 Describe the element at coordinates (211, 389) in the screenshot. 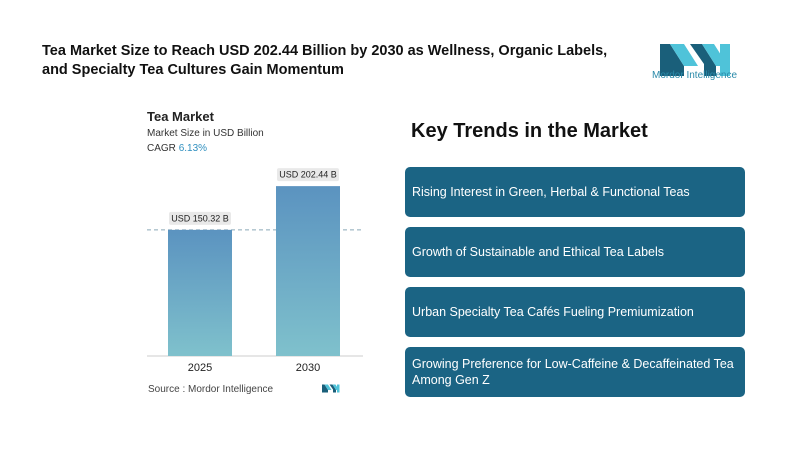

I see `chart-source: Source : Mordor Intelligence` at that location.